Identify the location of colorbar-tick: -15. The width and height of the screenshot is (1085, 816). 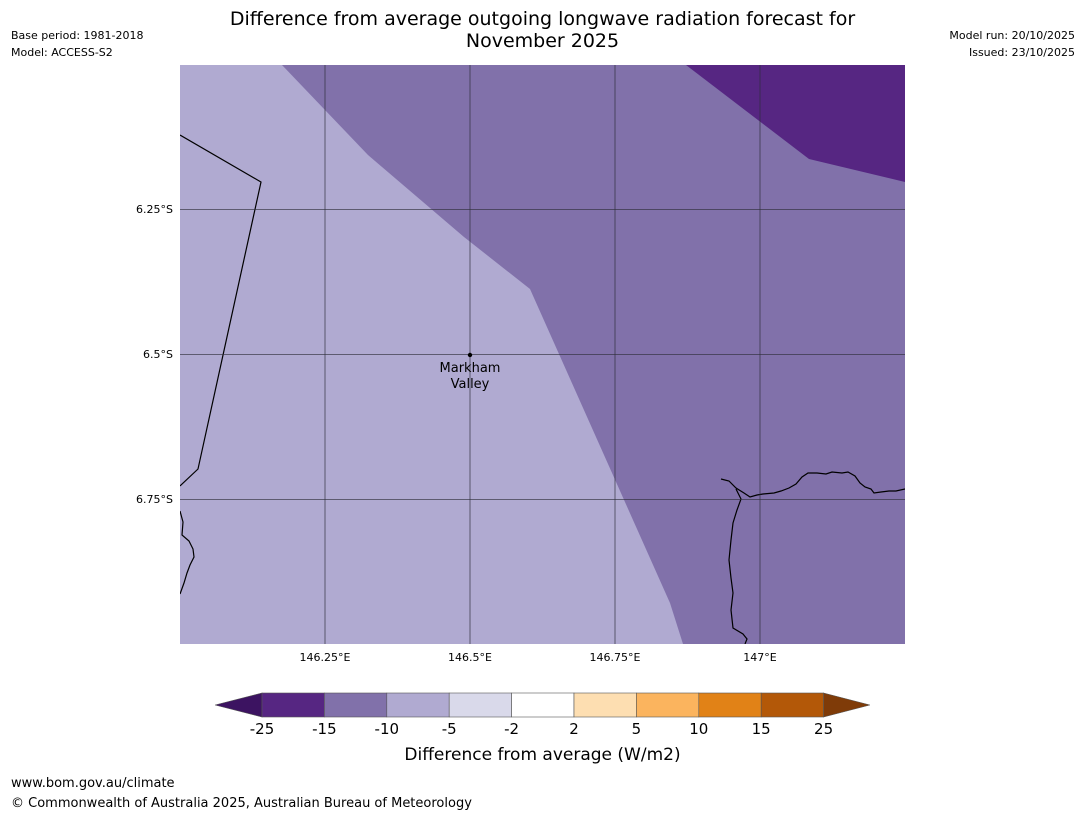
(324, 729).